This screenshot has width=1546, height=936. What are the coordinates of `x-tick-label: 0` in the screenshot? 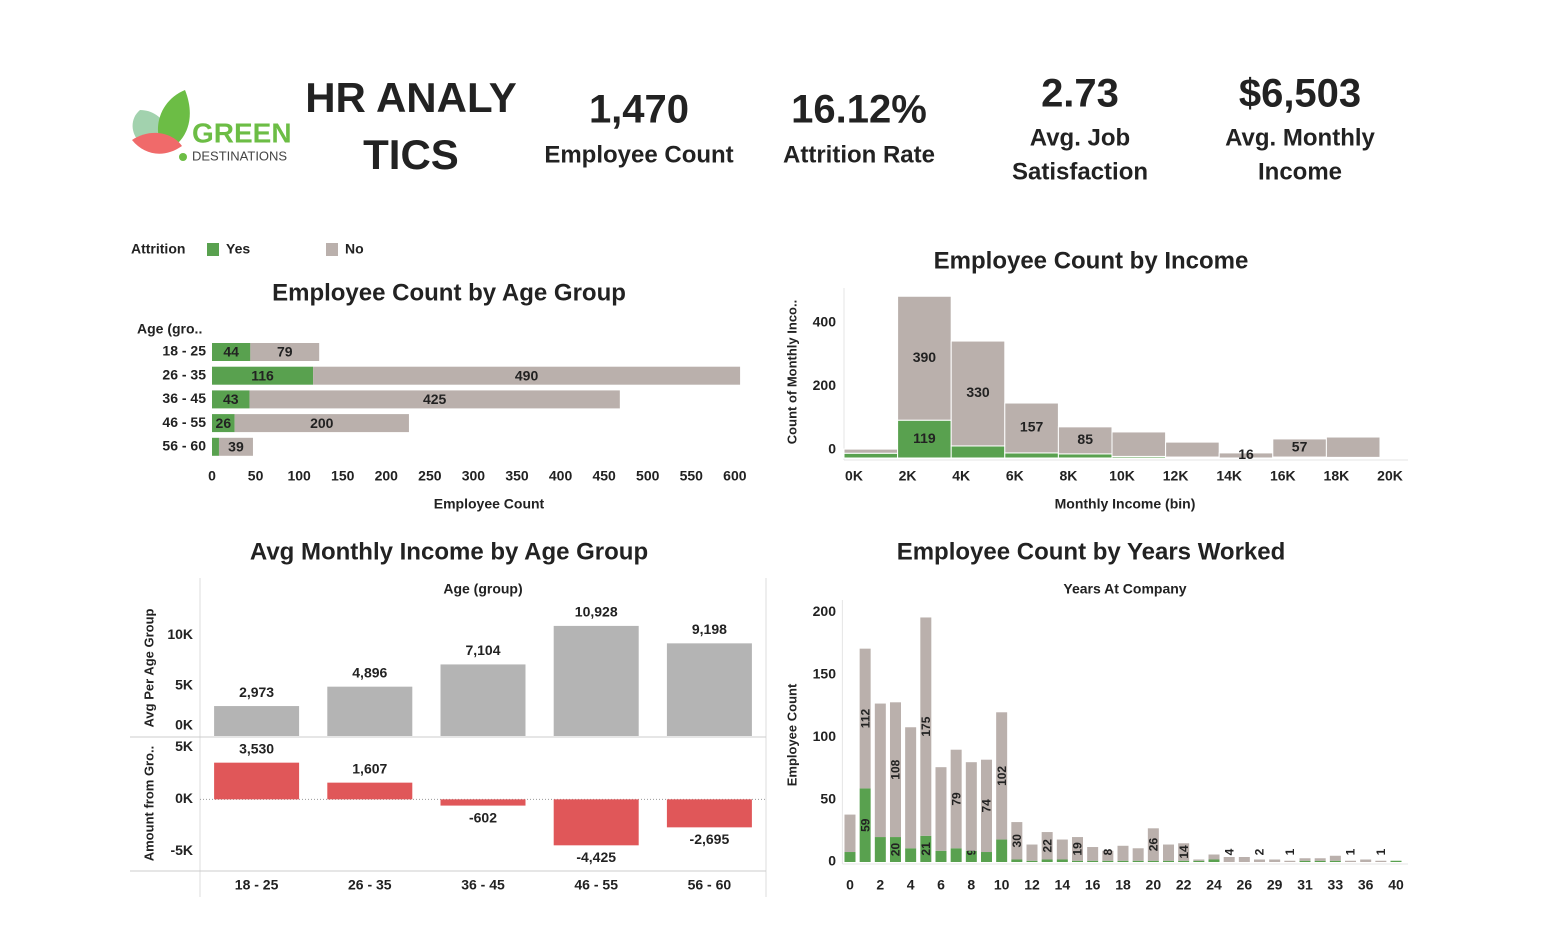 It's located at (212, 476).